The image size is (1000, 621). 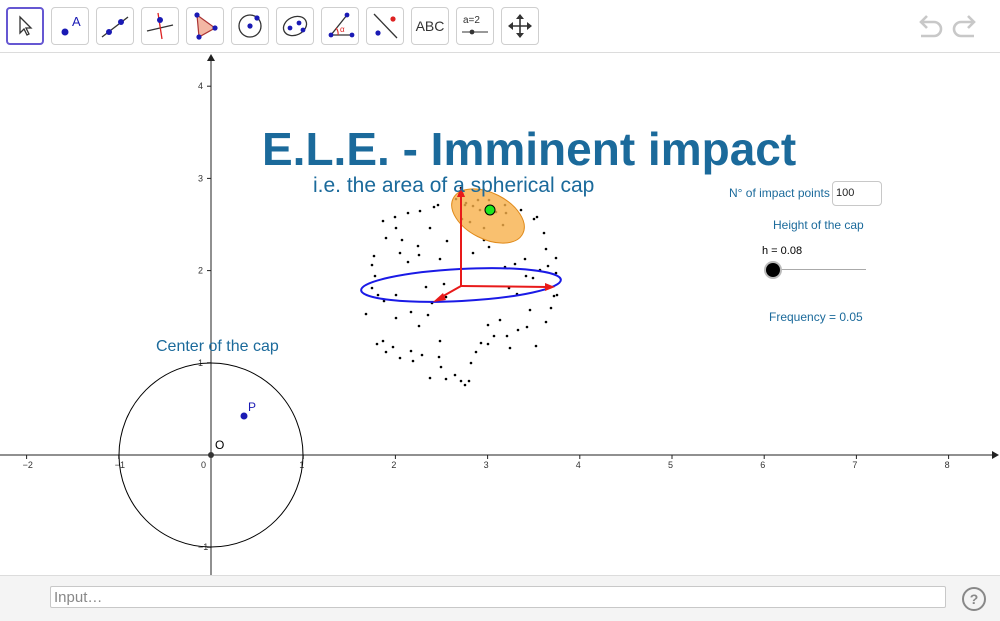 What do you see at coordinates (205, 26) in the screenshot?
I see `polygon-tool-button` at bounding box center [205, 26].